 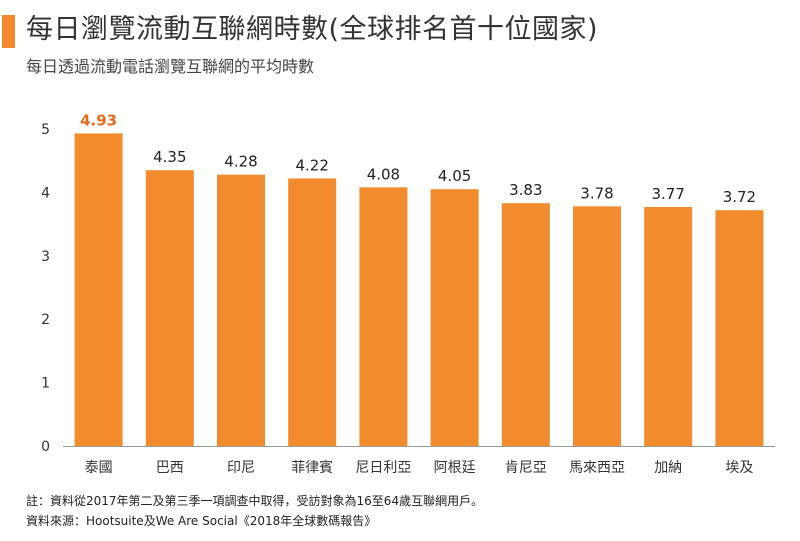 I want to click on chart-title: 每日瀏覽流動互聯網時數(全球排名首十位國家), so click(x=312, y=29).